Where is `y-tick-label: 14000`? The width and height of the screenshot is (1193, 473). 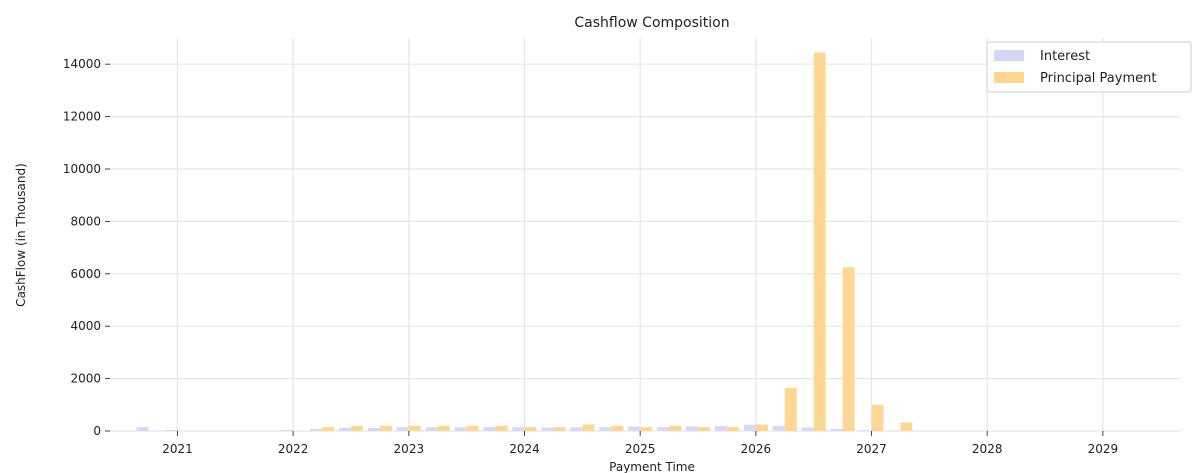 y-tick-label: 14000 is located at coordinates (82, 64).